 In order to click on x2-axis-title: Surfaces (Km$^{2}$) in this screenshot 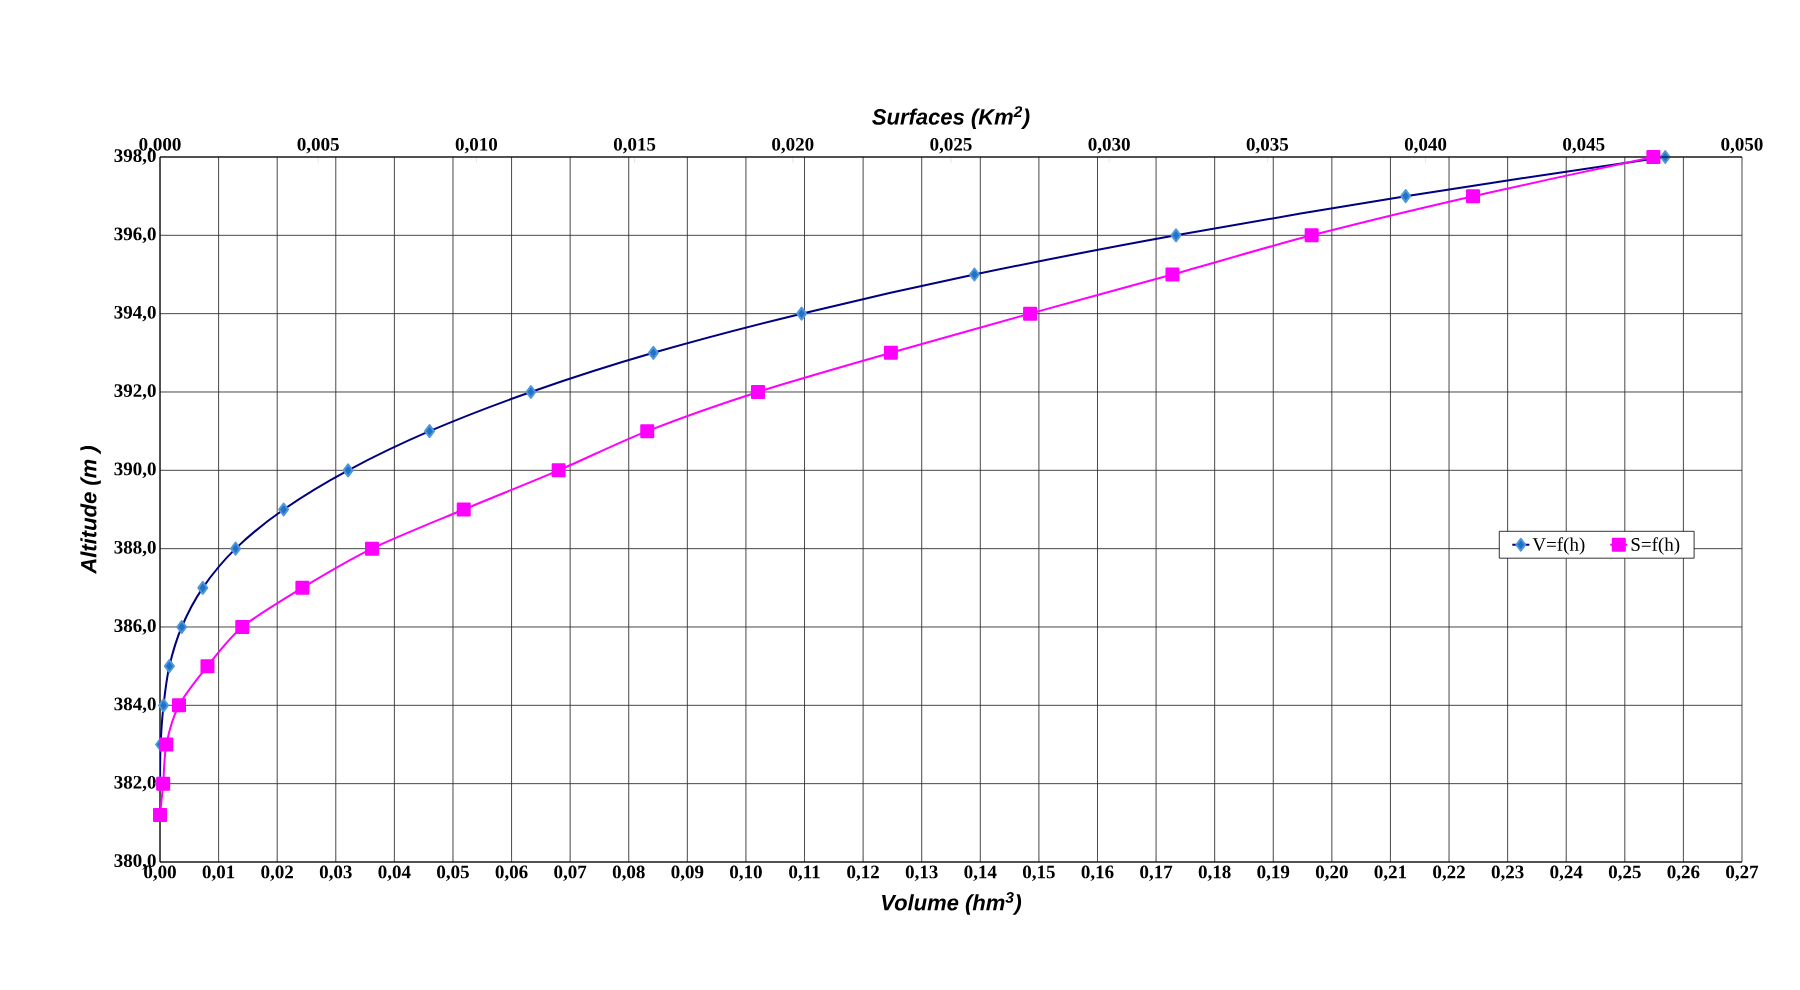, I will do `click(951, 118)`.